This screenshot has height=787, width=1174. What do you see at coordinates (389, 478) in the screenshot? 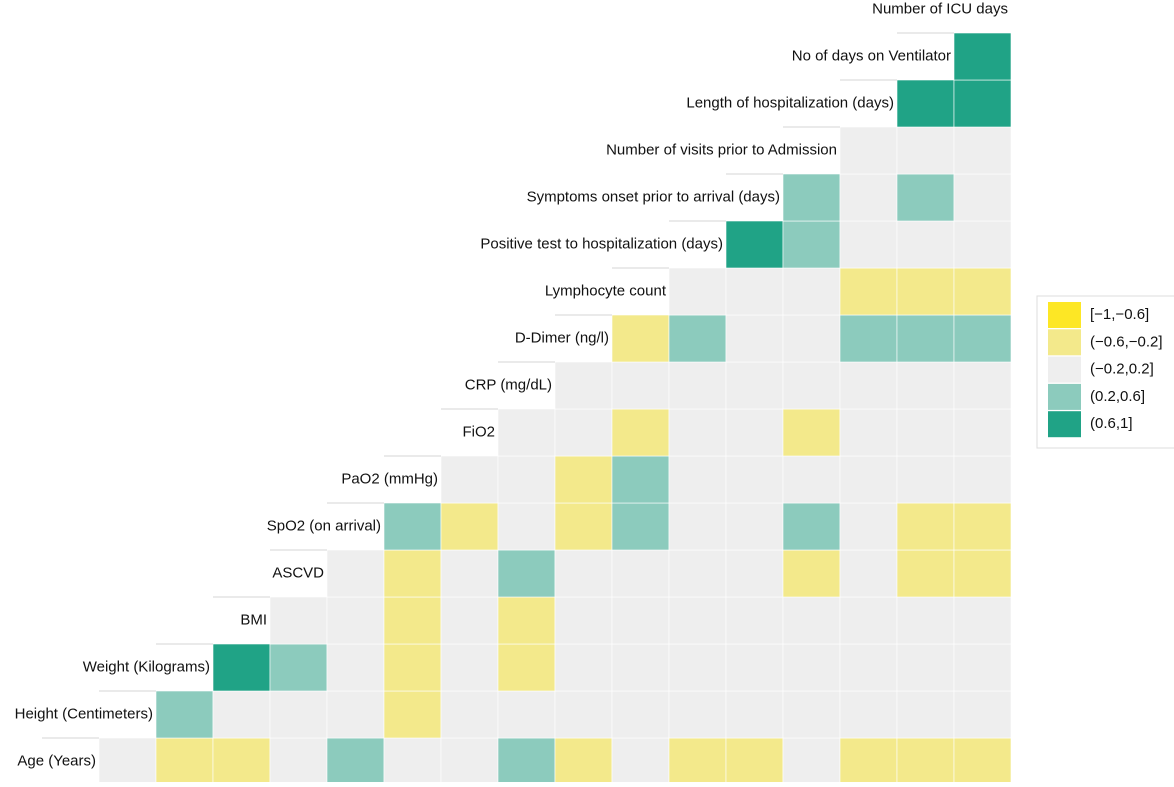
I see `variable-label: PaO2 (mmHg)` at bounding box center [389, 478].